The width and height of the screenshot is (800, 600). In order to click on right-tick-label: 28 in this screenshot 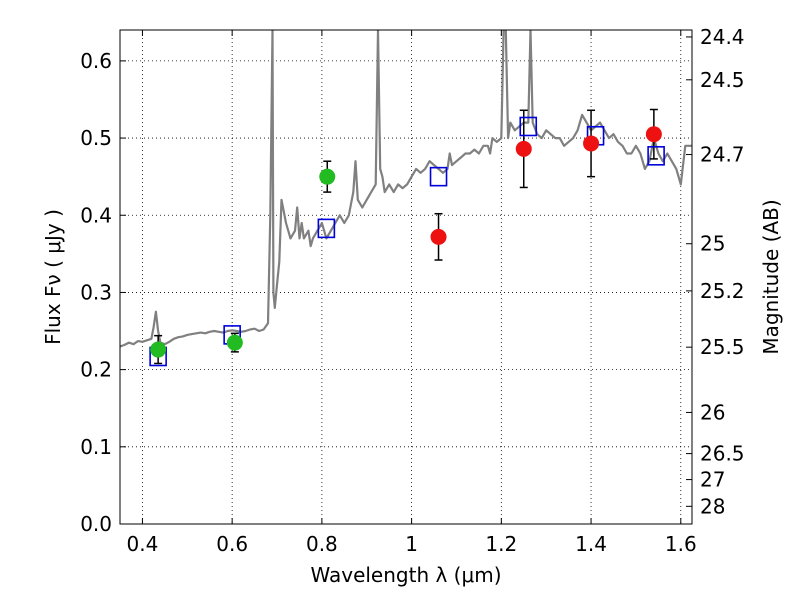, I will do `click(712, 506)`.